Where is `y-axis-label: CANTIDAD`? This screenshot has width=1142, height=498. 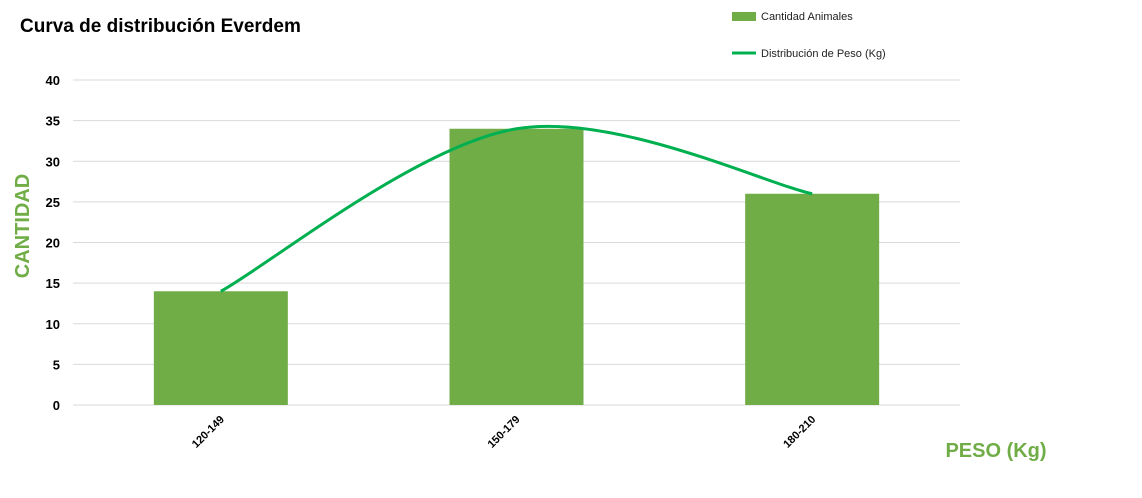 y-axis-label: CANTIDAD is located at coordinates (23, 226).